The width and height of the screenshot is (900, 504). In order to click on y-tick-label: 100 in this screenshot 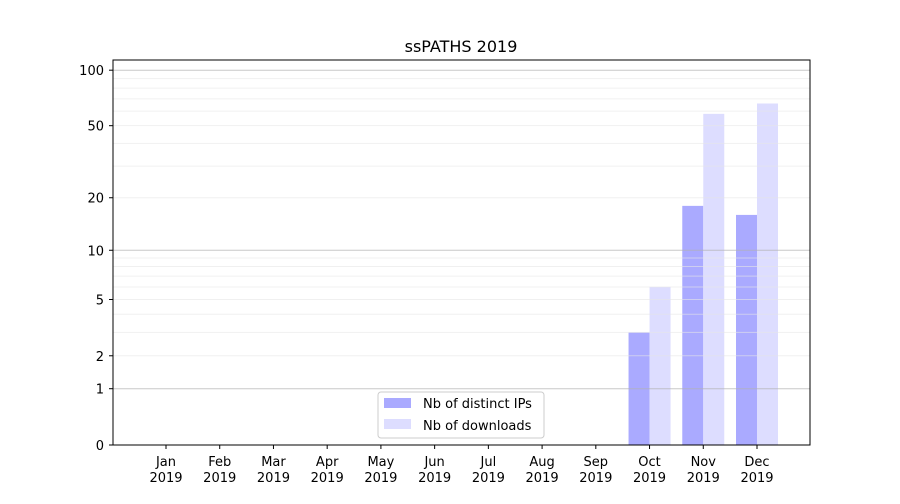, I will do `click(91, 71)`.